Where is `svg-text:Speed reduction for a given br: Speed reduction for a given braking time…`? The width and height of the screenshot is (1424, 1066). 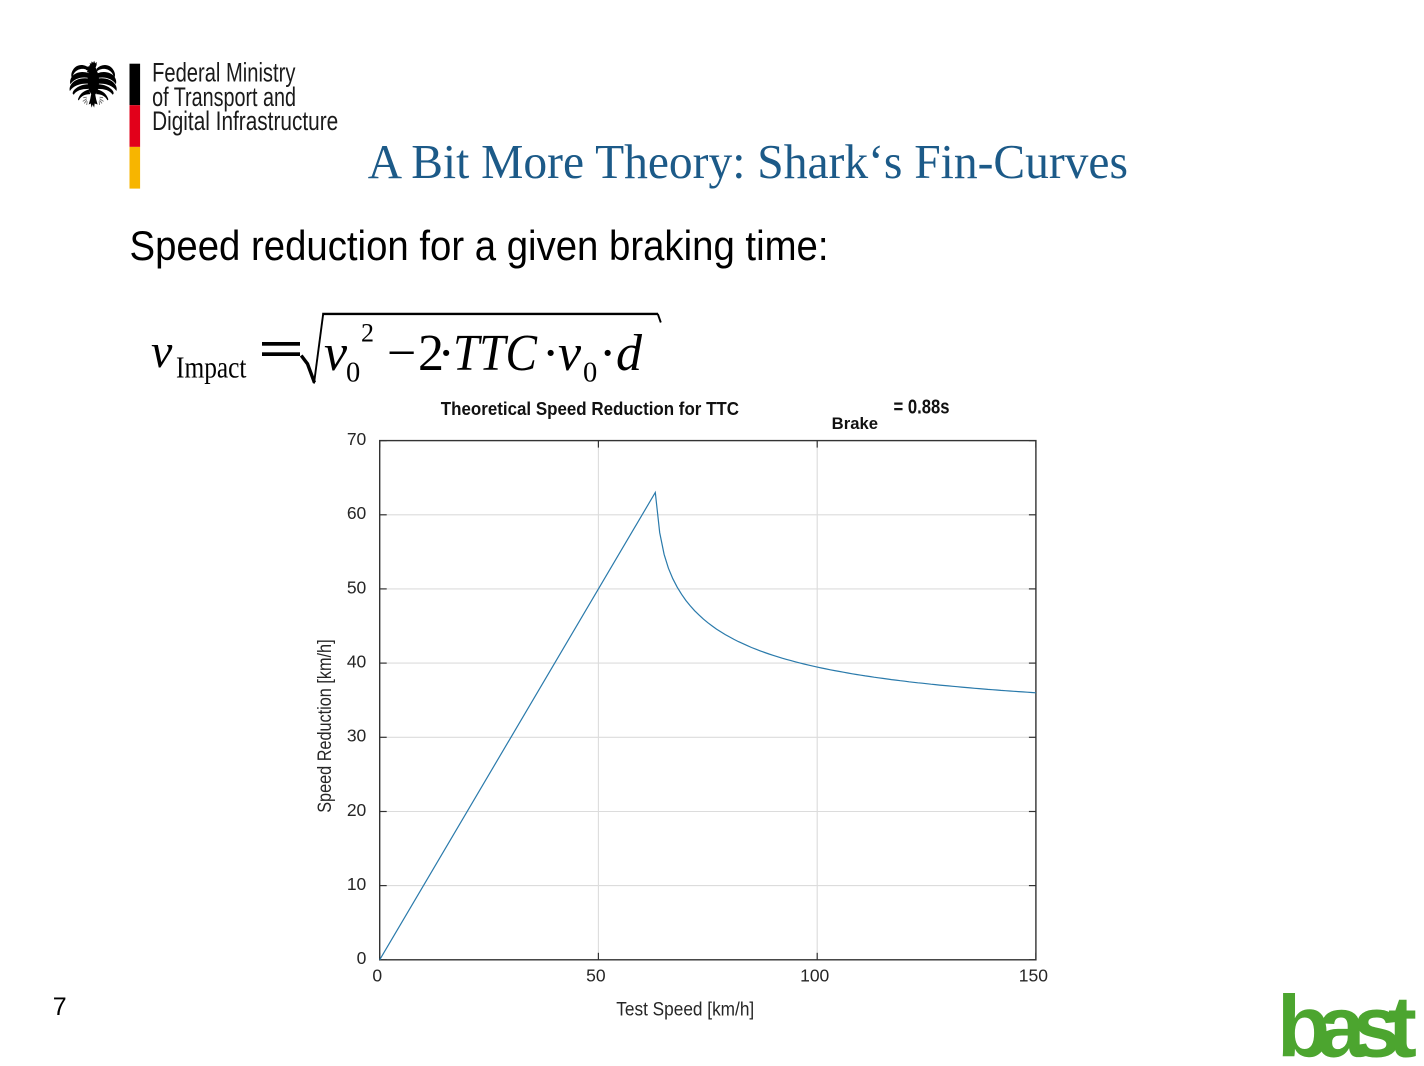 svg-text:Speed reduction for a given br: Speed reduction for a given braking time… is located at coordinates (479, 245).